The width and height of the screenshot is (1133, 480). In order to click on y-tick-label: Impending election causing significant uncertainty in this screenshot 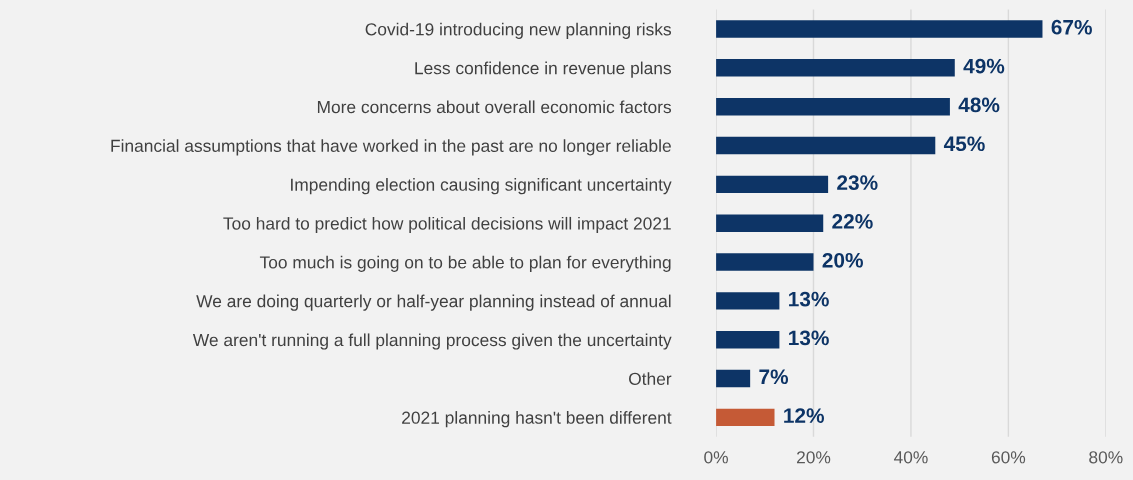, I will do `click(481, 186)`.